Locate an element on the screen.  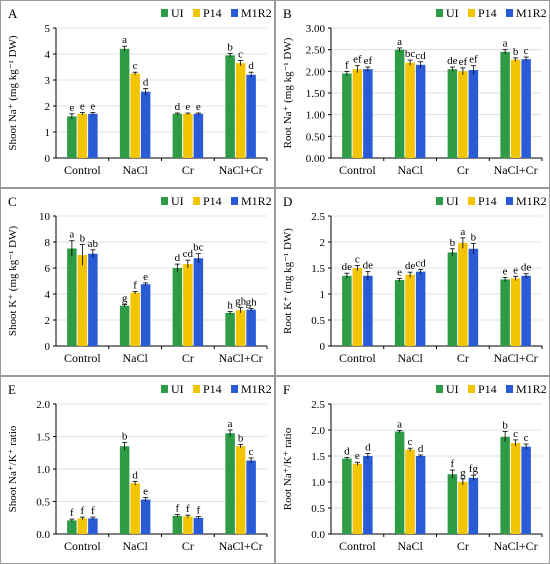
y-tick-label: 10 is located at coordinates (45, 217).